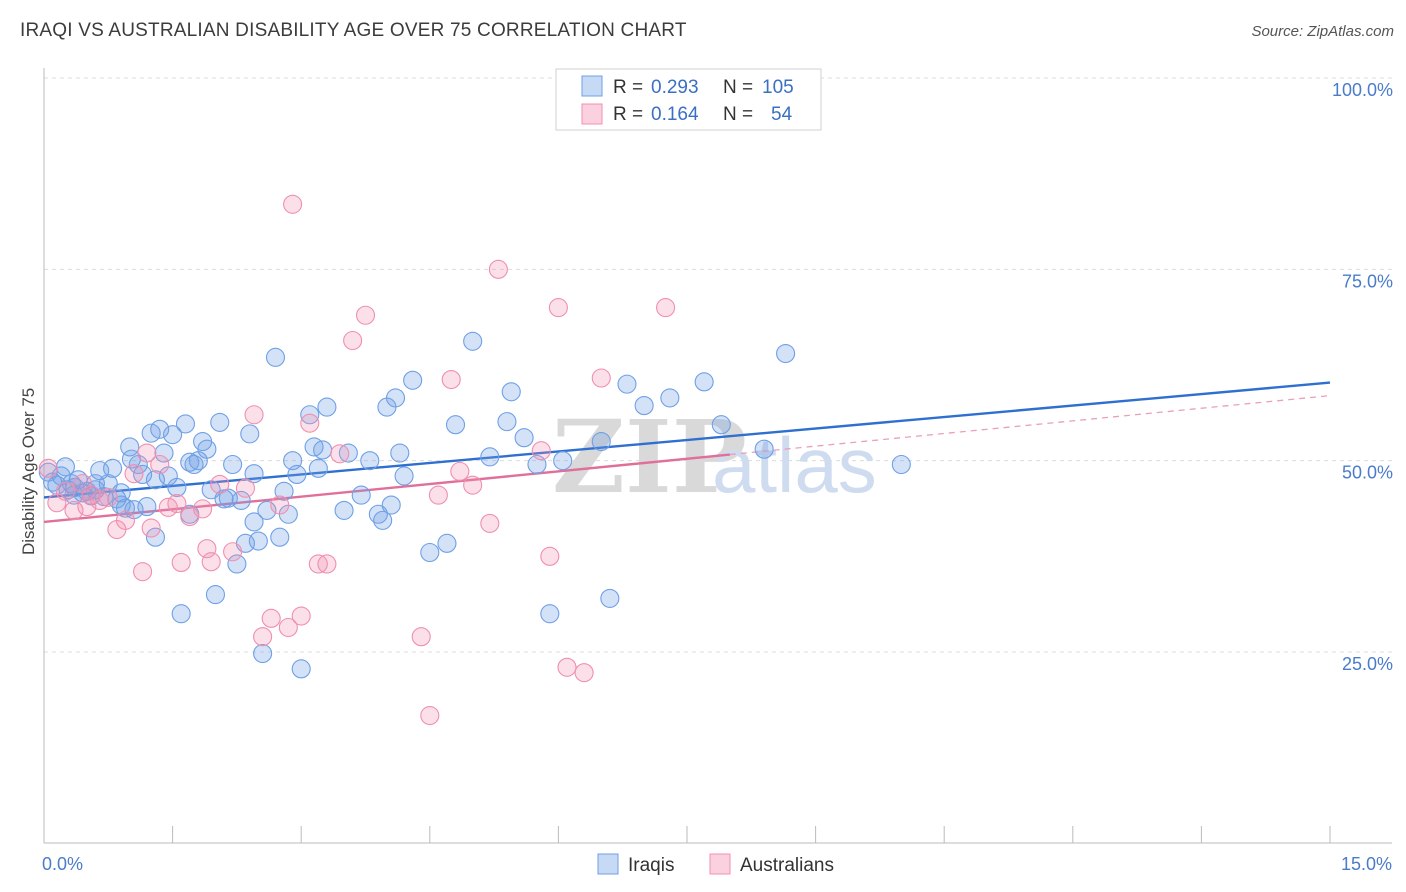  Describe the element at coordinates (738, 114) in the screenshot. I see `legend-n-label-2: N =` at that location.